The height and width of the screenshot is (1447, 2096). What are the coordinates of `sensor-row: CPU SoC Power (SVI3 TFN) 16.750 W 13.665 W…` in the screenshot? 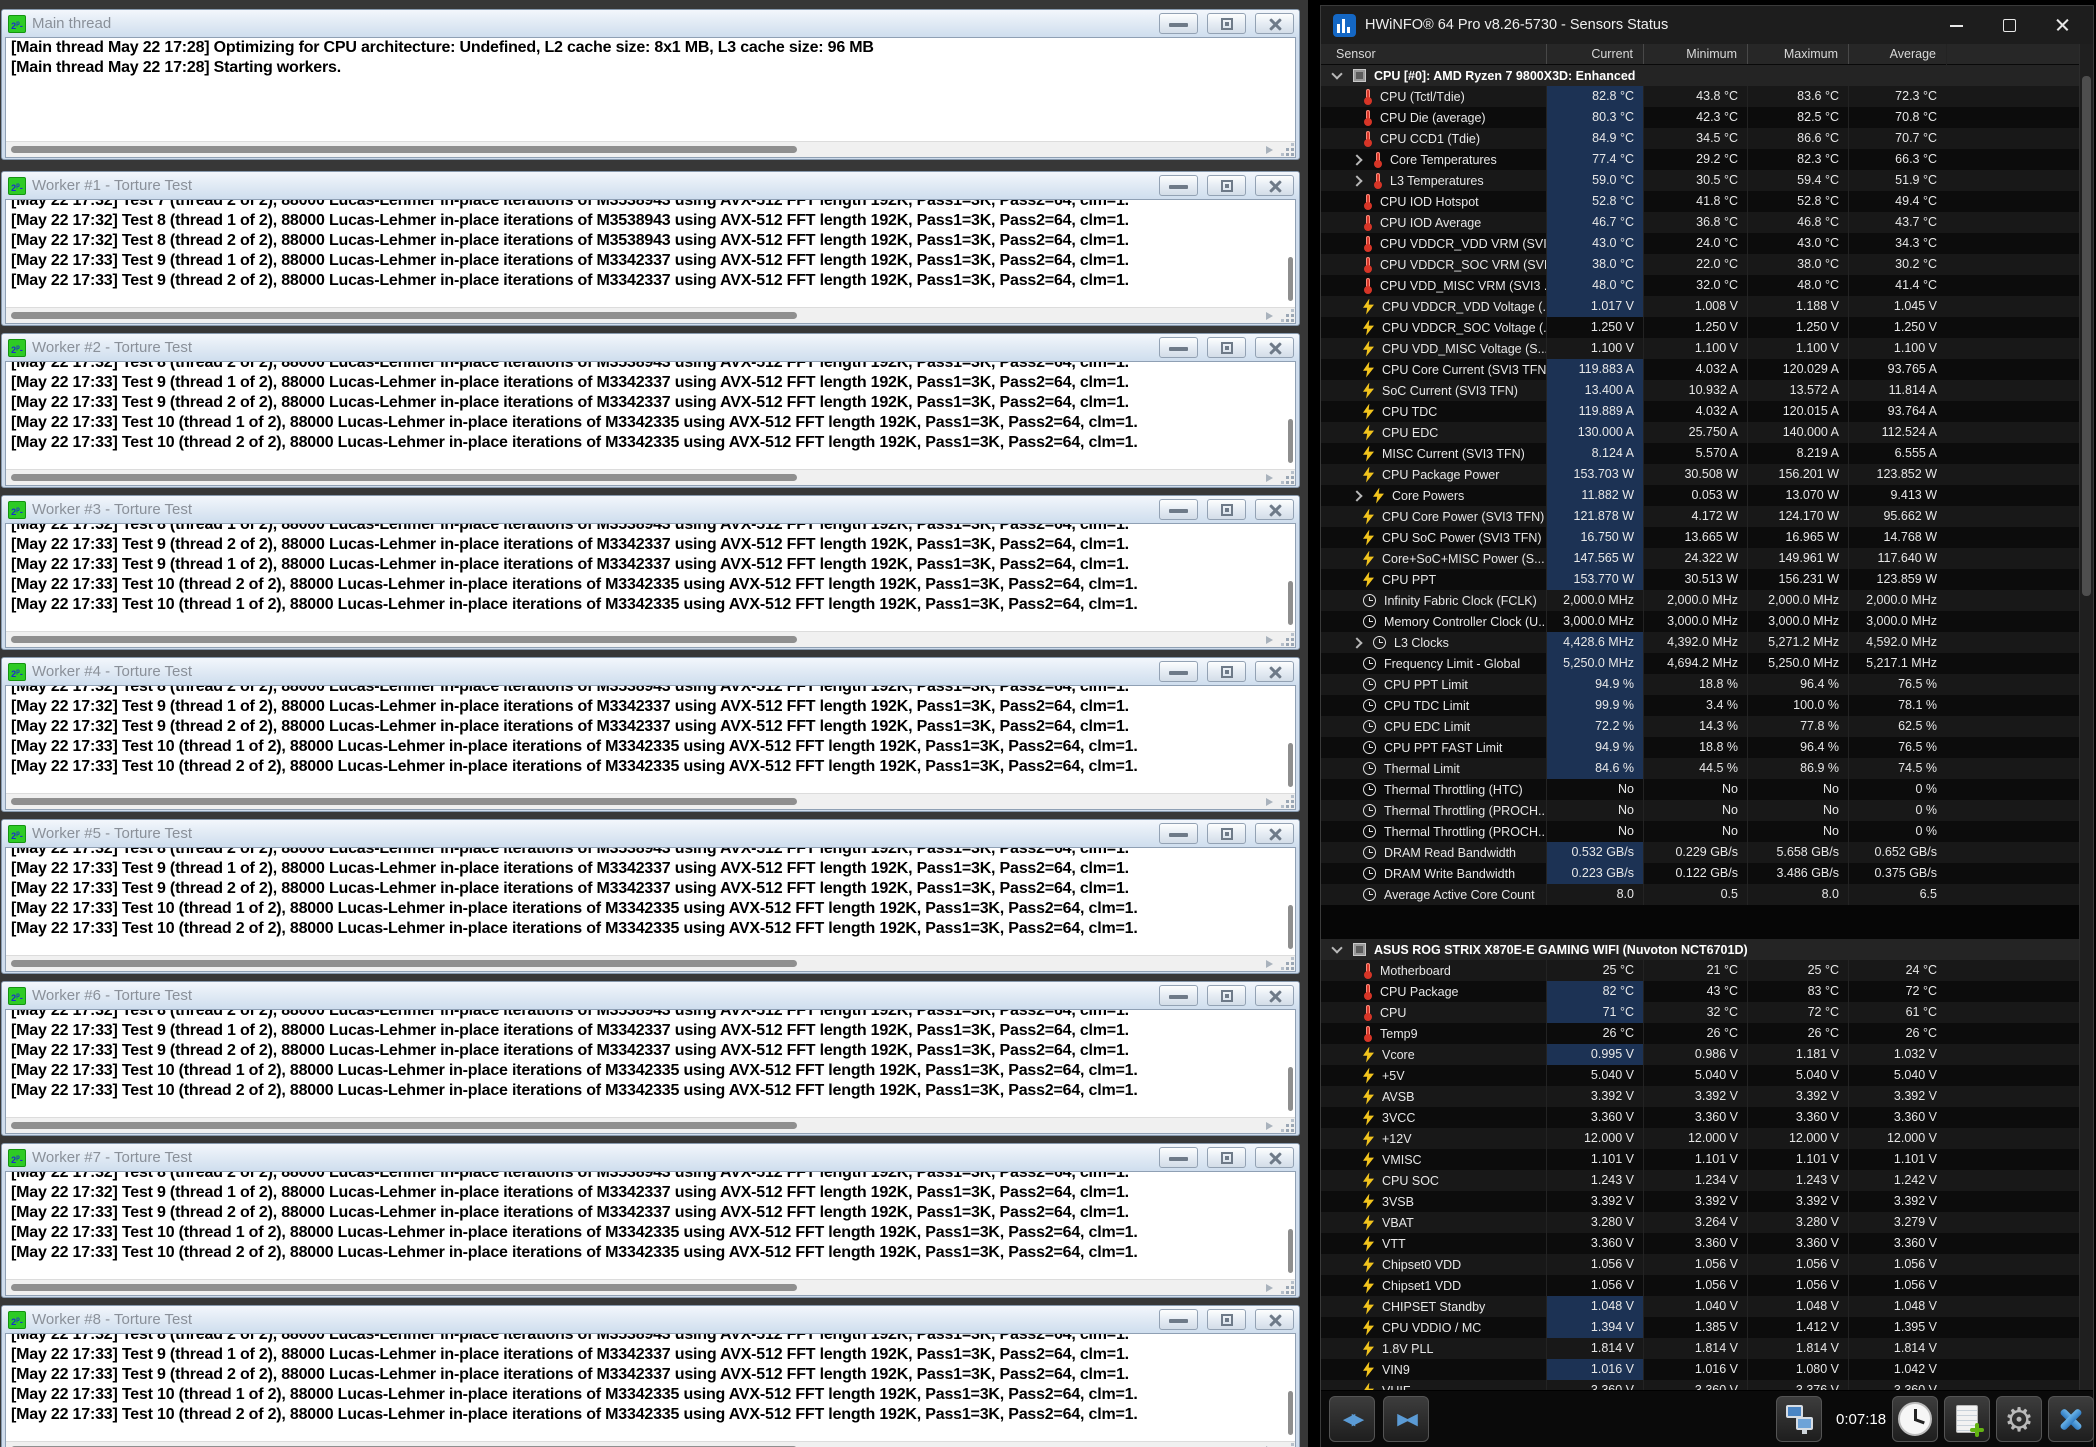 It's located at (1701, 537).